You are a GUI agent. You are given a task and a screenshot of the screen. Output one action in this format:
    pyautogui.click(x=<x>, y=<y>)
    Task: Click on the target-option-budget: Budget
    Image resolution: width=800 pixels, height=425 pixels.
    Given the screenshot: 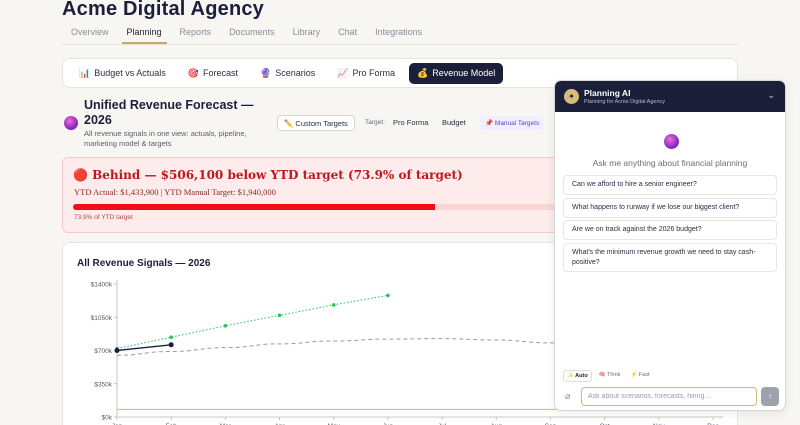 What is the action you would take?
    pyautogui.click(x=454, y=122)
    